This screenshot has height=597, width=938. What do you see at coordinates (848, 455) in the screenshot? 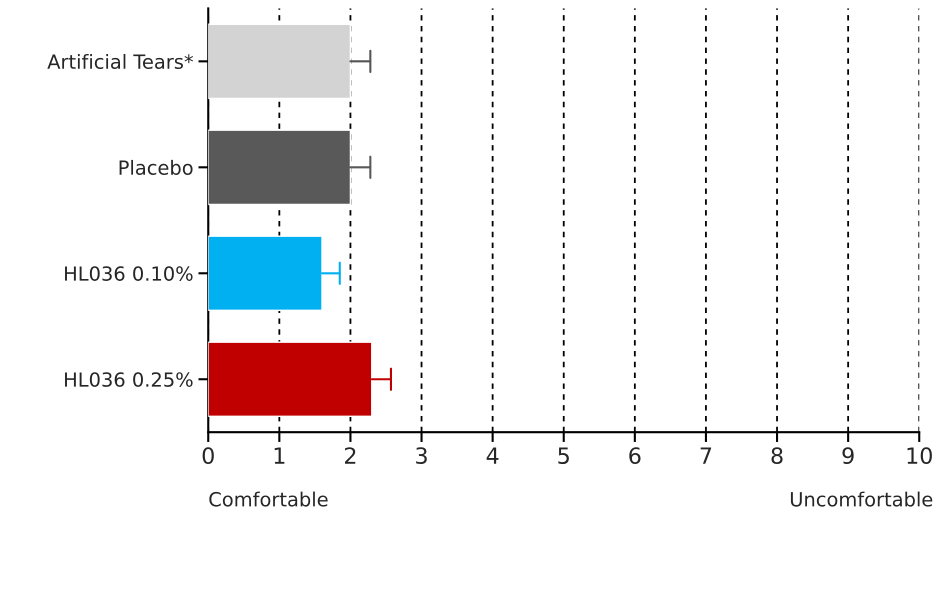
I see `x-tick-label: 9` at bounding box center [848, 455].